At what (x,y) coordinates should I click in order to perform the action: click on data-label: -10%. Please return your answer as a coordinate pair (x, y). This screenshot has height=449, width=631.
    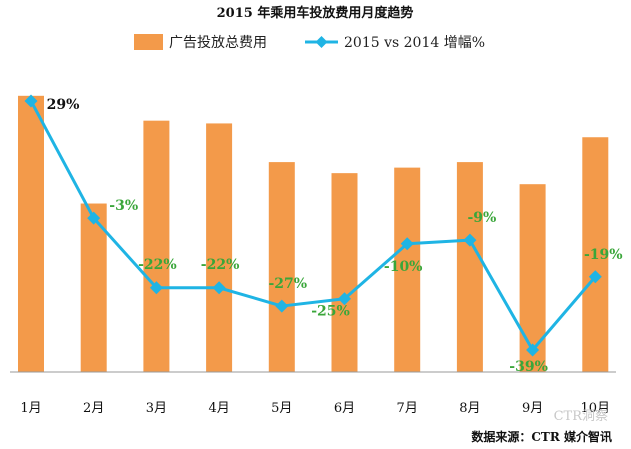
    Looking at the image, I should click on (403, 267).